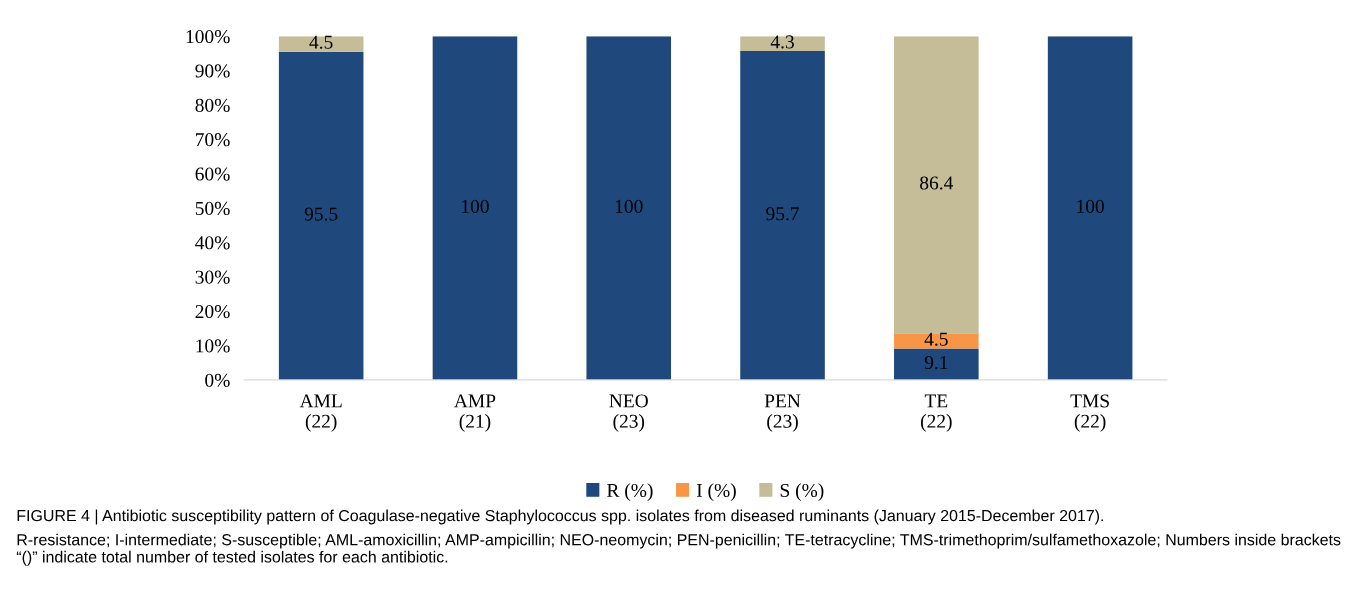 This screenshot has width=1357, height=603. Describe the element at coordinates (320, 413) in the screenshot. I see `x-tick-label: AML (22)` at that location.